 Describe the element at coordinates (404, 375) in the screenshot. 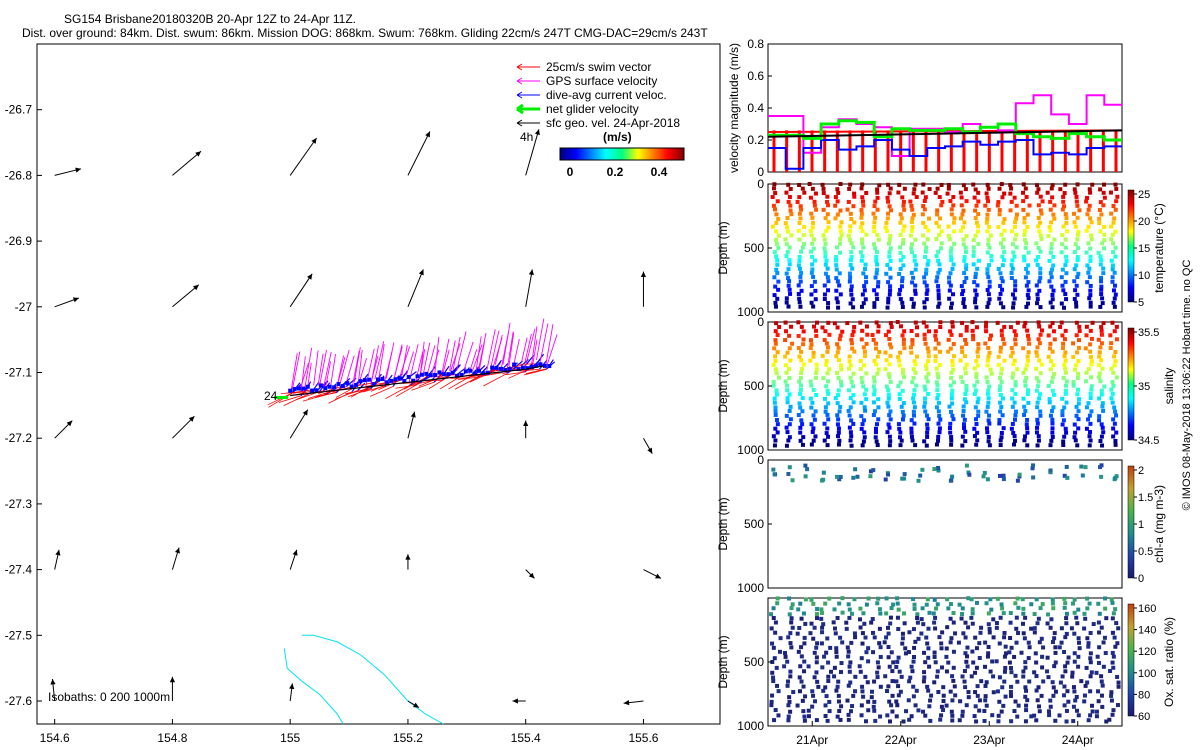

I see `dac-vector` at that location.